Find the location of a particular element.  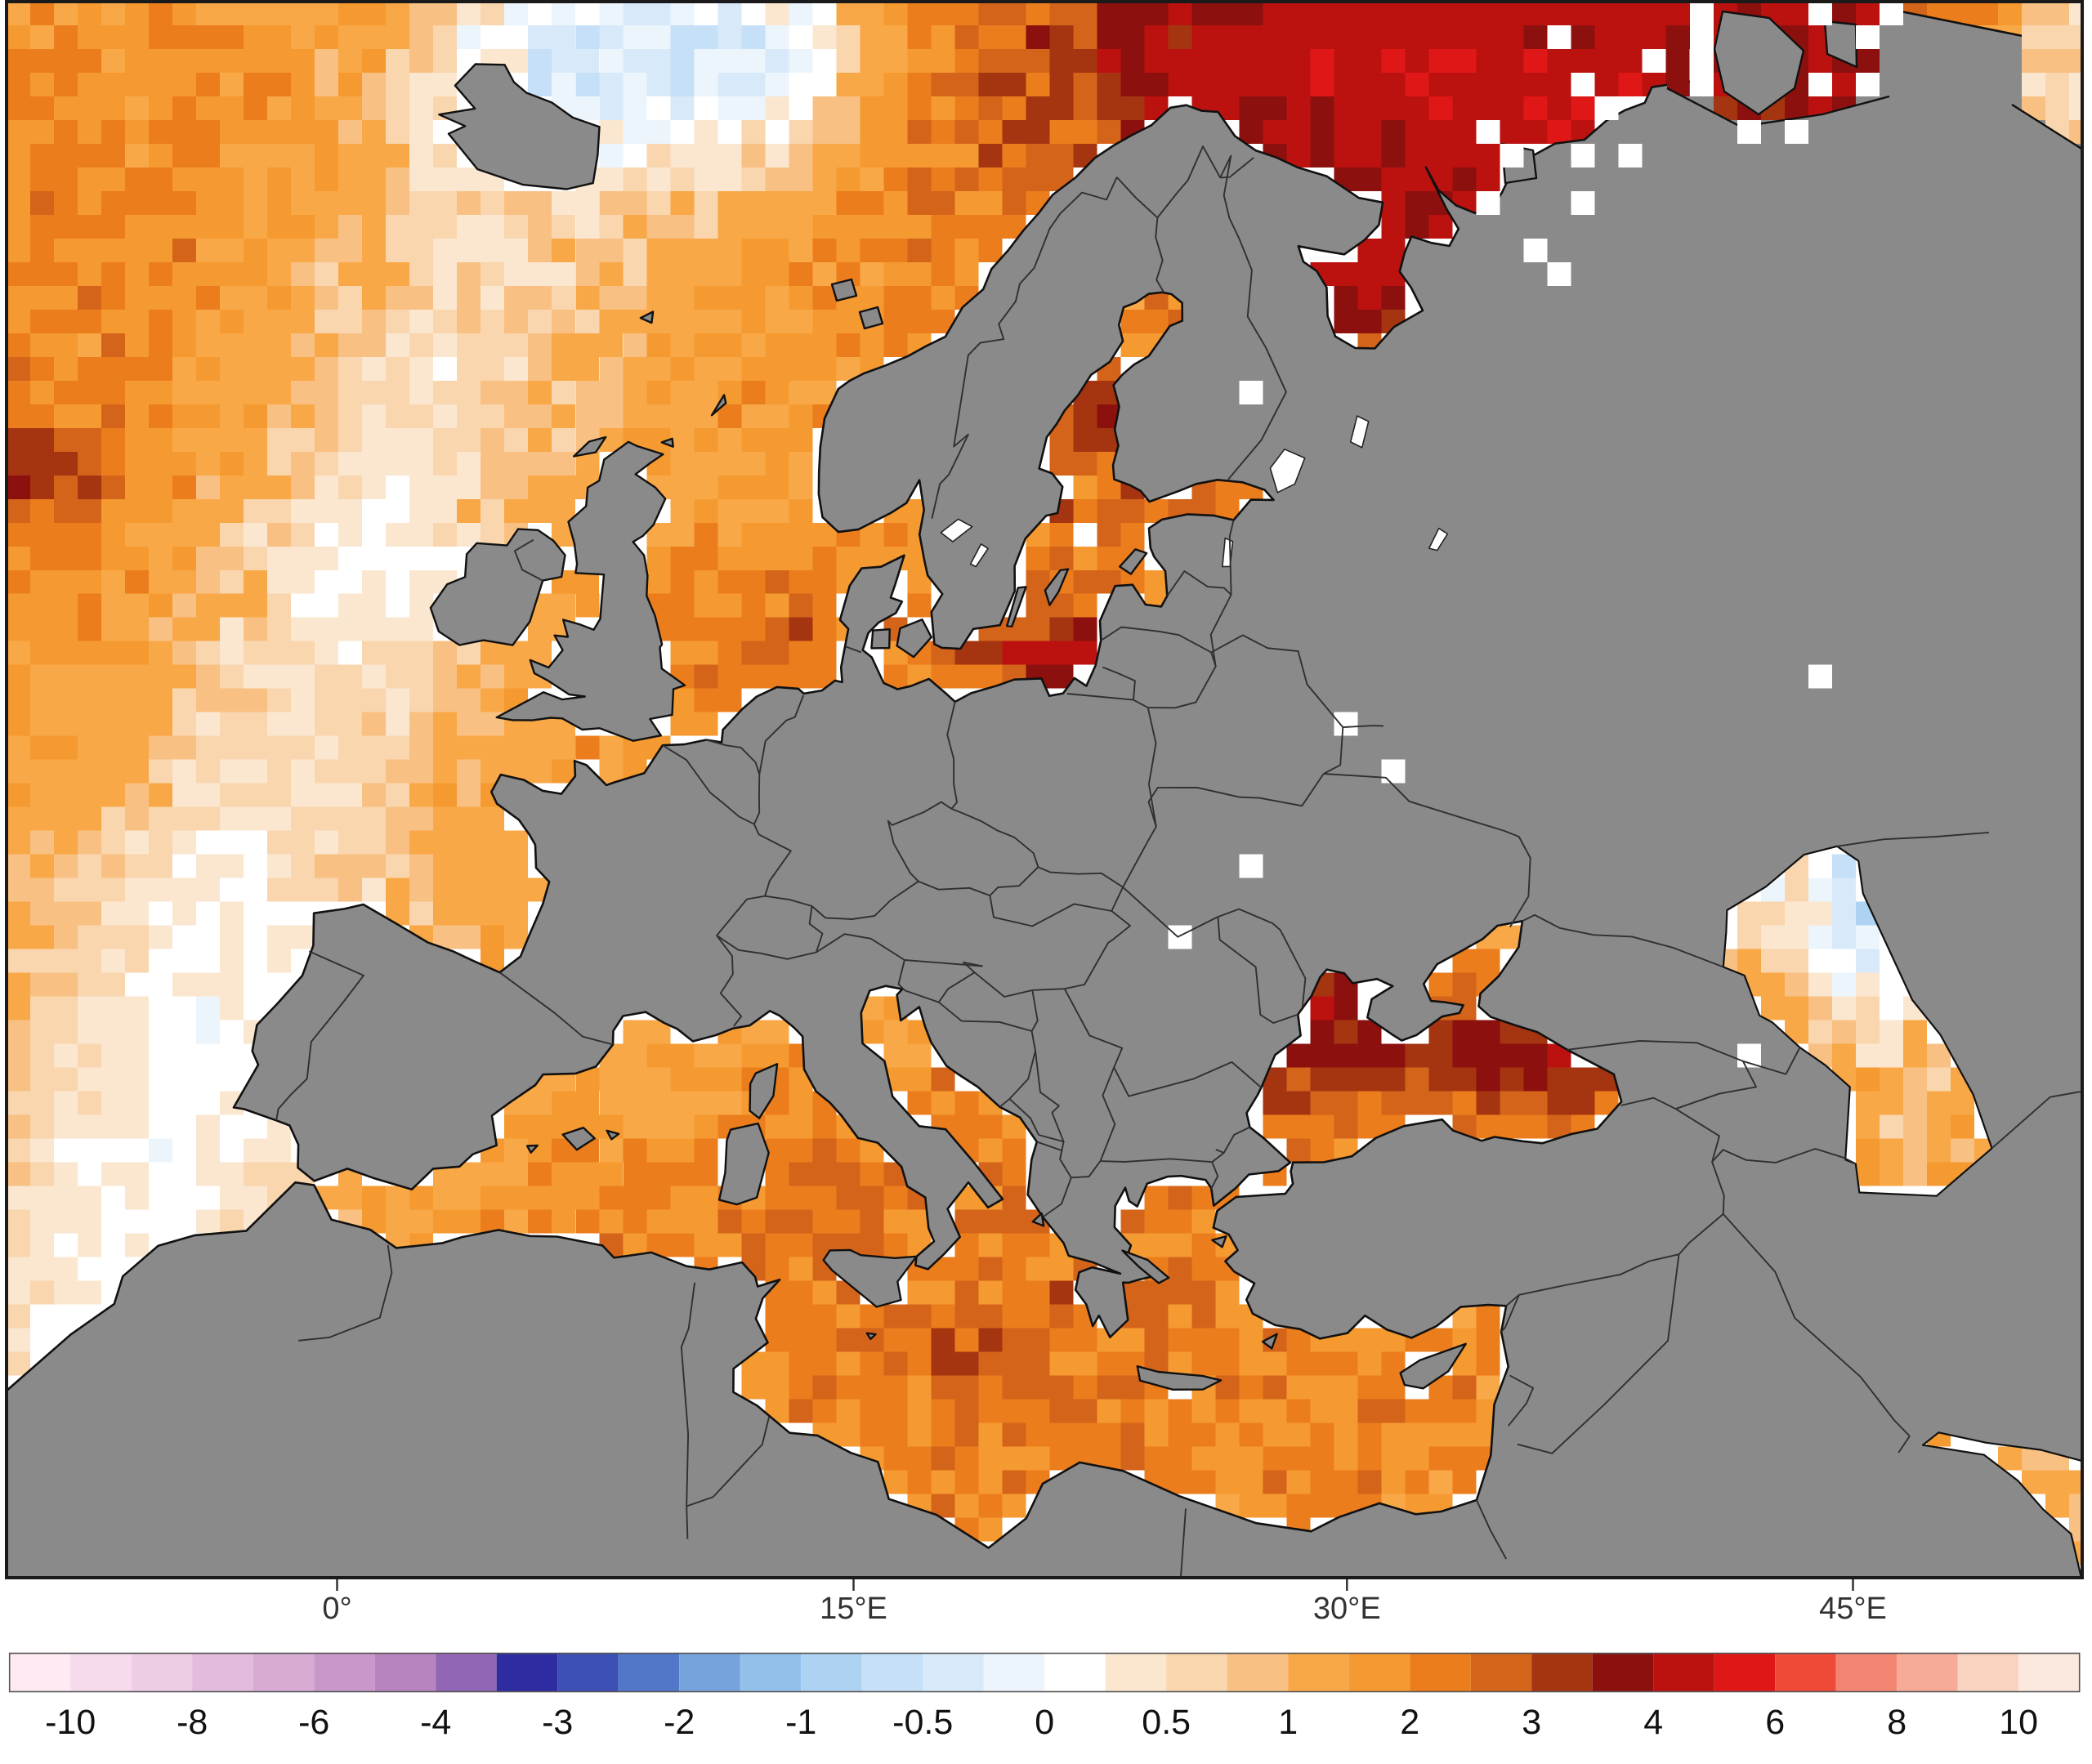

svg-text: -1 is located at coordinates (800, 1723).